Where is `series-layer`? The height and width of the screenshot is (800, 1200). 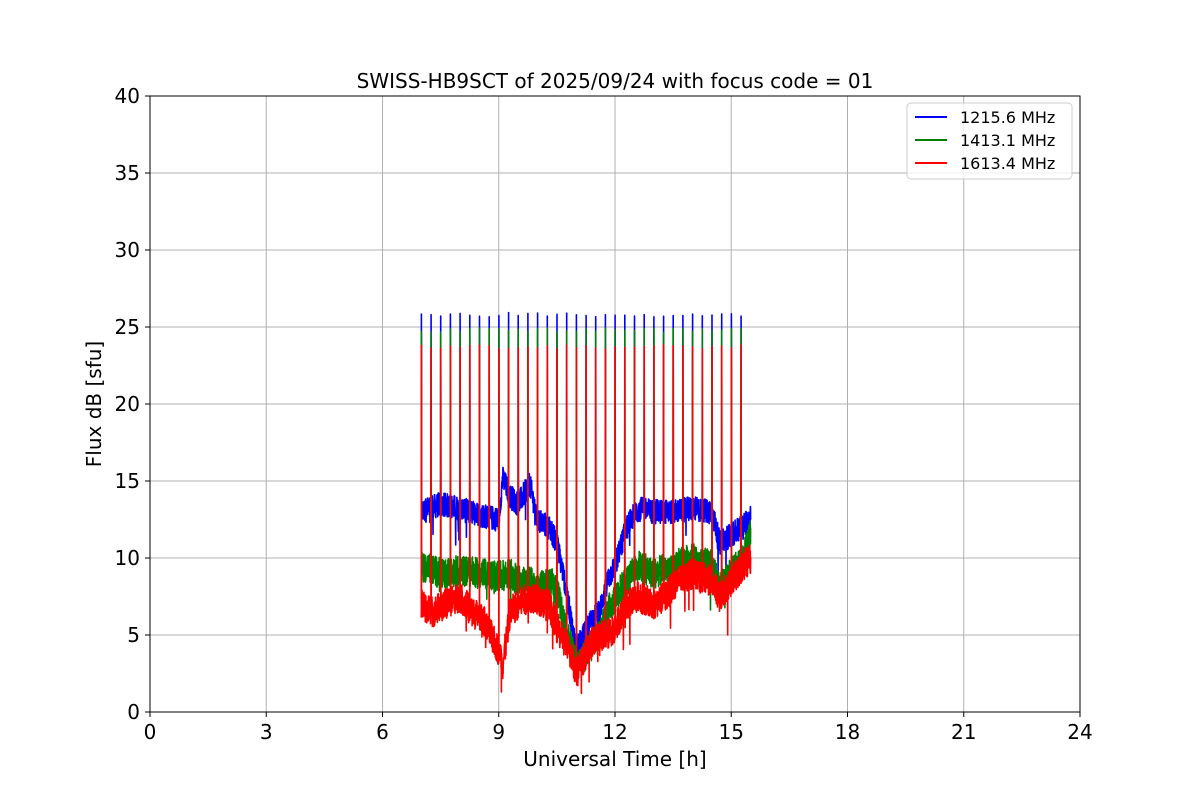
series-layer is located at coordinates (586, 503).